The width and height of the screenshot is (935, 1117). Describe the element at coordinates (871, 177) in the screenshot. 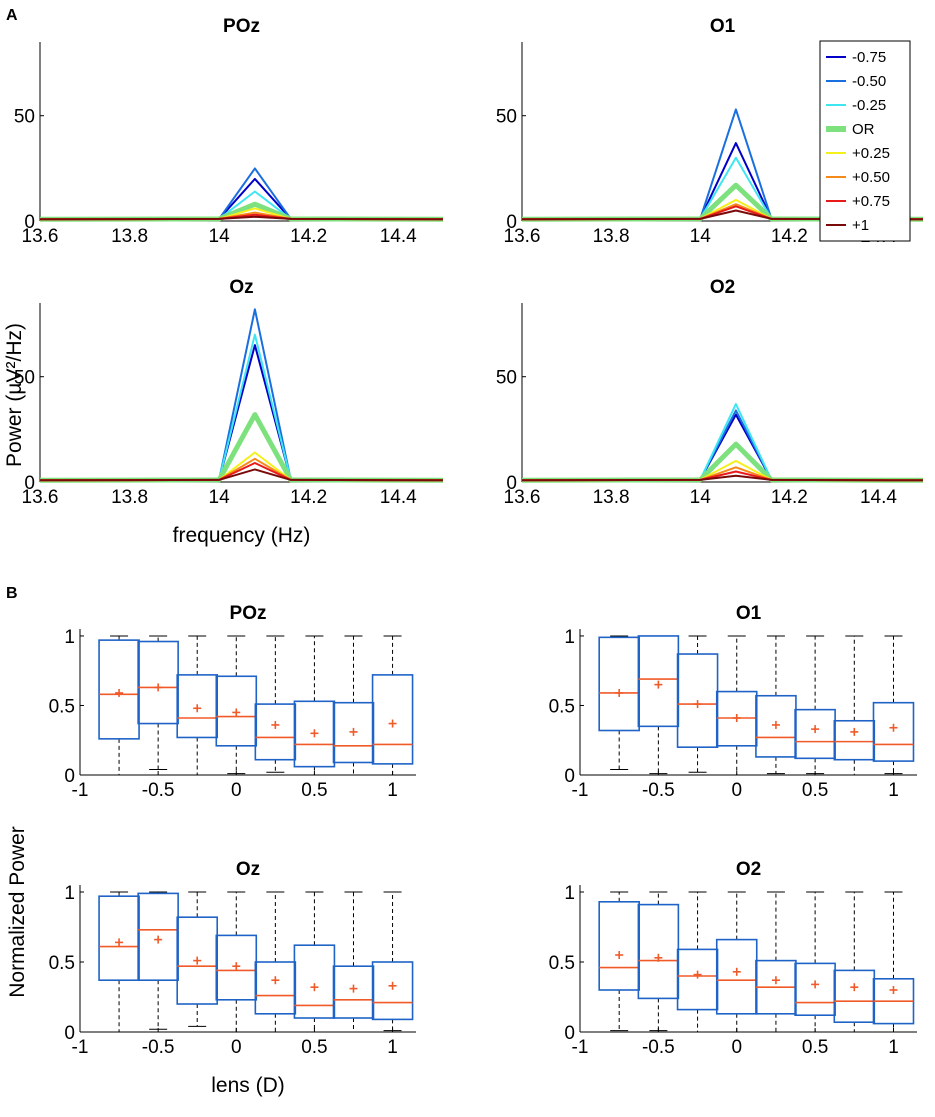

I see `legend-label-0-50: +0.50` at that location.